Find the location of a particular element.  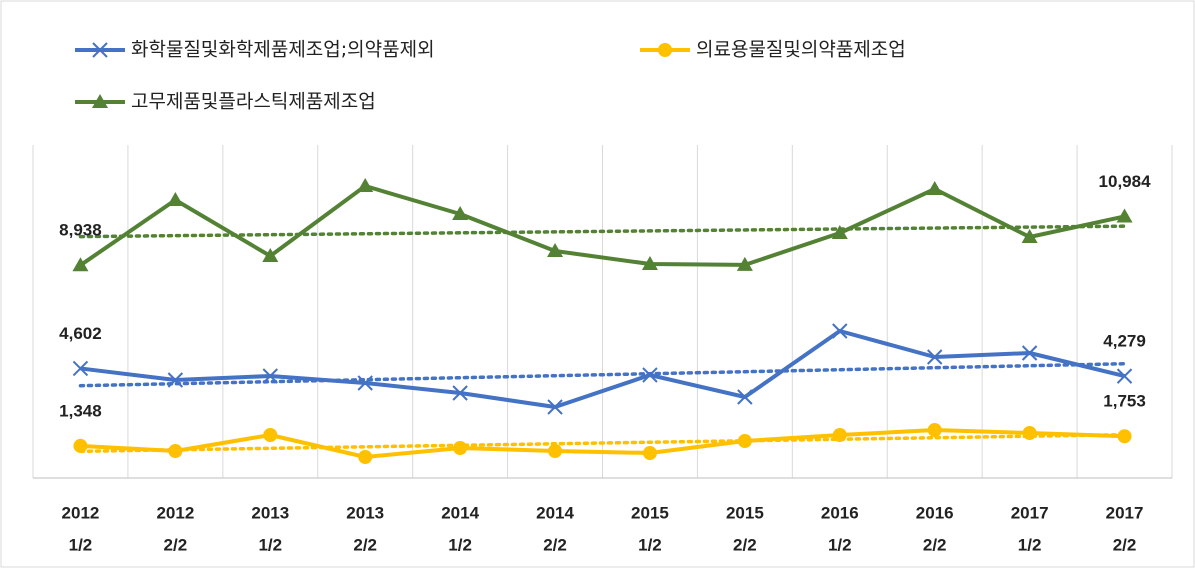

series: 1,348 1,753 is located at coordinates (602, 428).